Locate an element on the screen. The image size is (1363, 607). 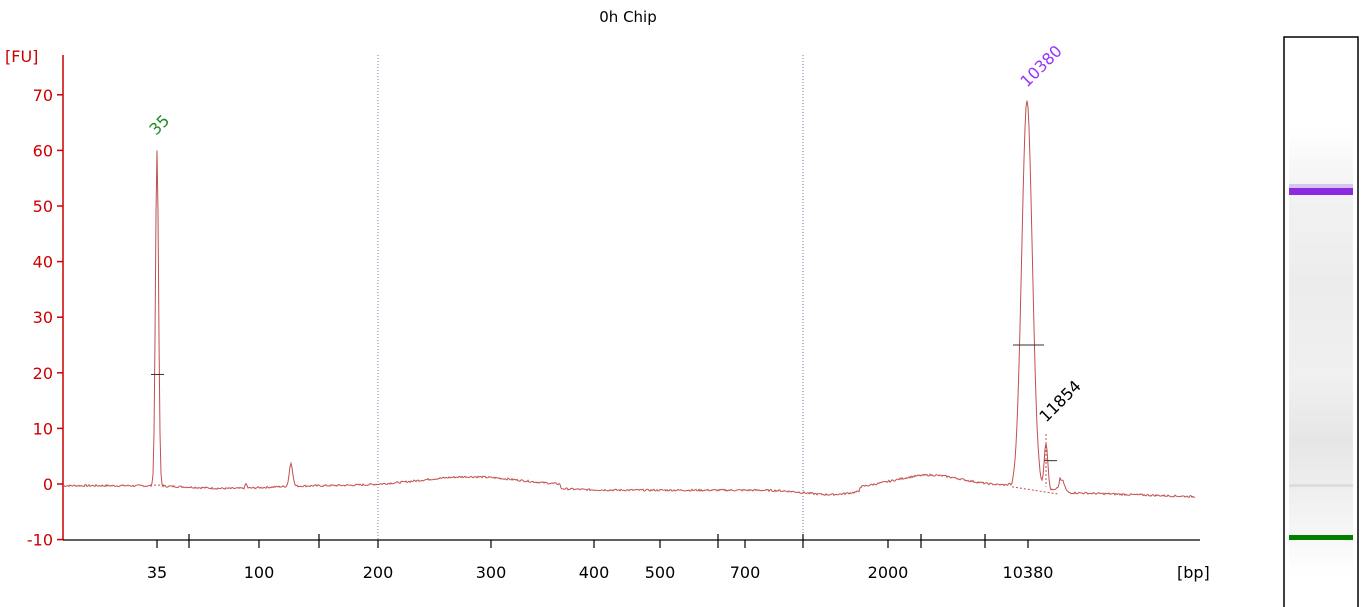
peak-baseline is located at coordinates (1035, 490).